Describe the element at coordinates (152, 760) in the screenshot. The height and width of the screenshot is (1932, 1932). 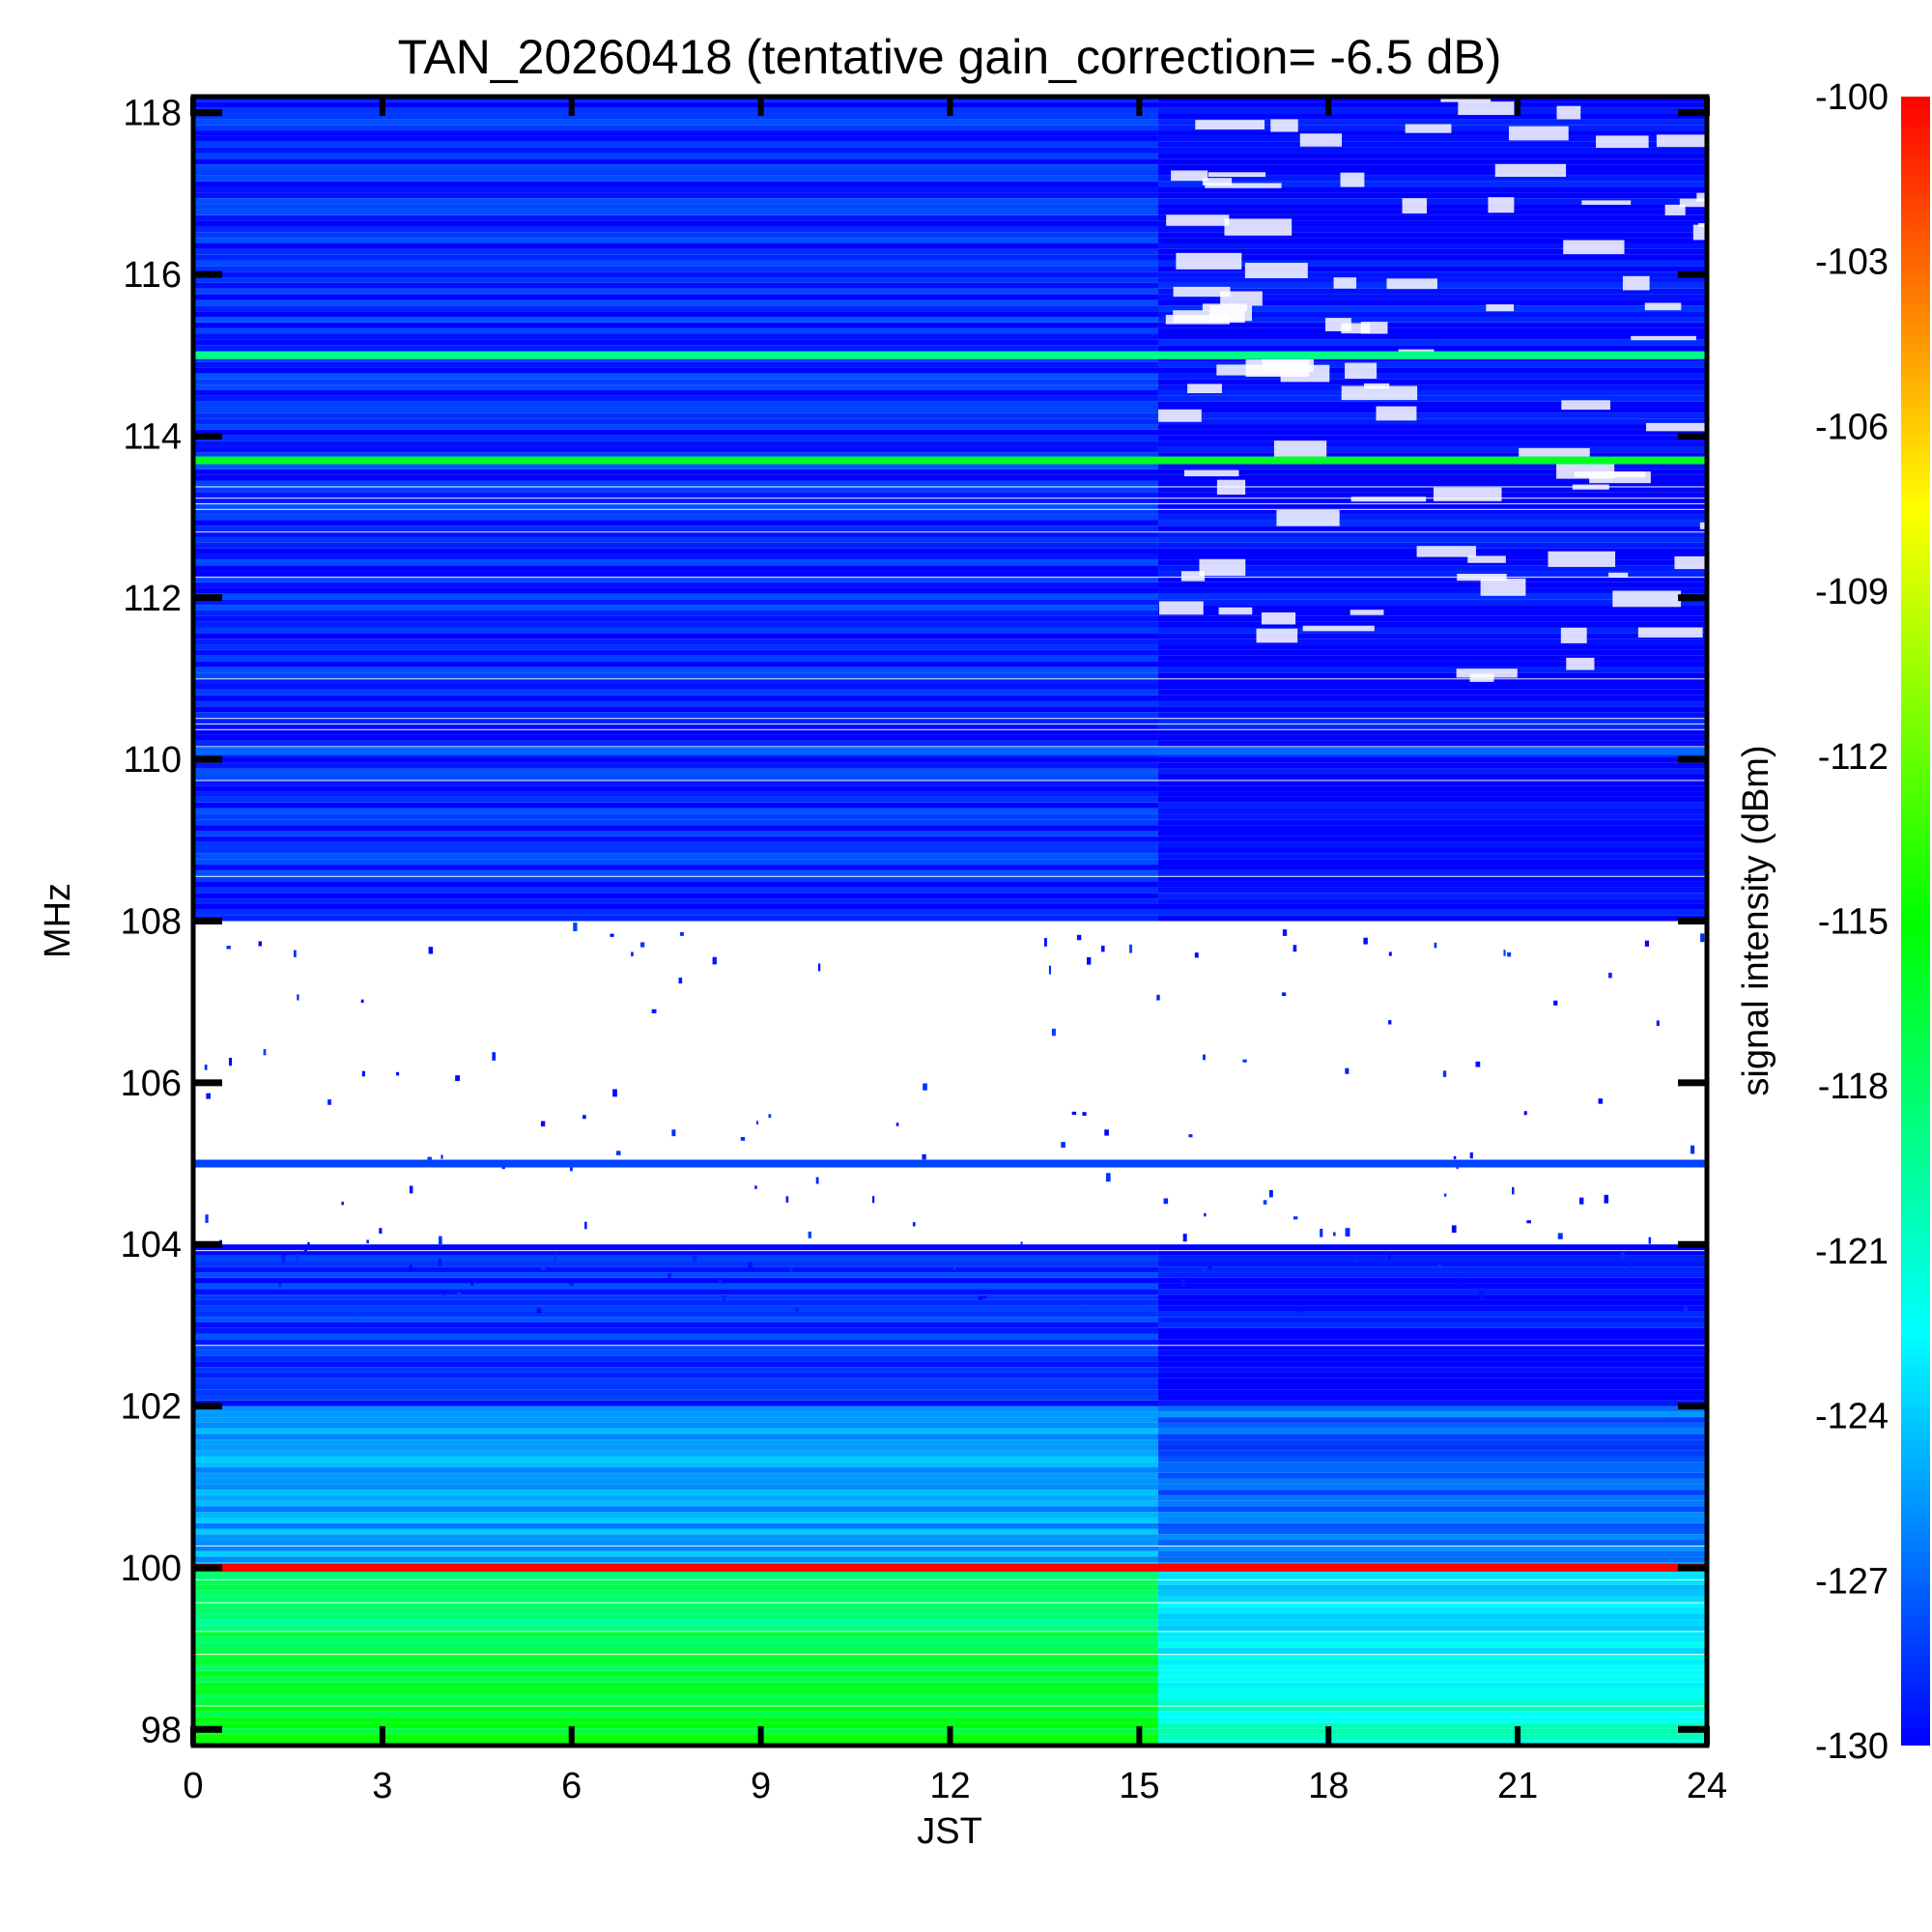
I see `y-tick-label: 110` at that location.